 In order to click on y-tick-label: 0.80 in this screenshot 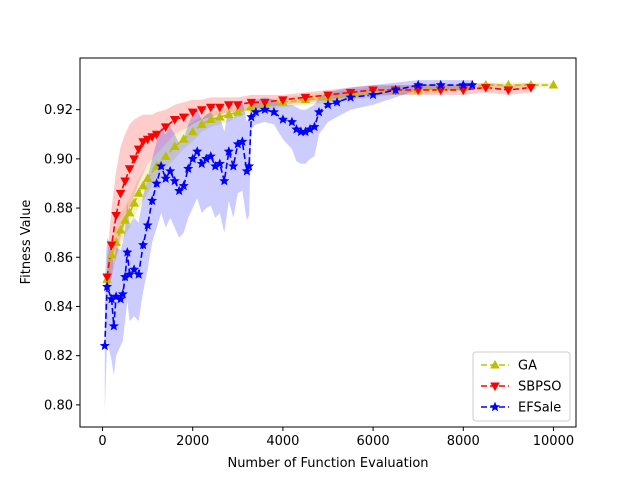, I will do `click(58, 405)`.